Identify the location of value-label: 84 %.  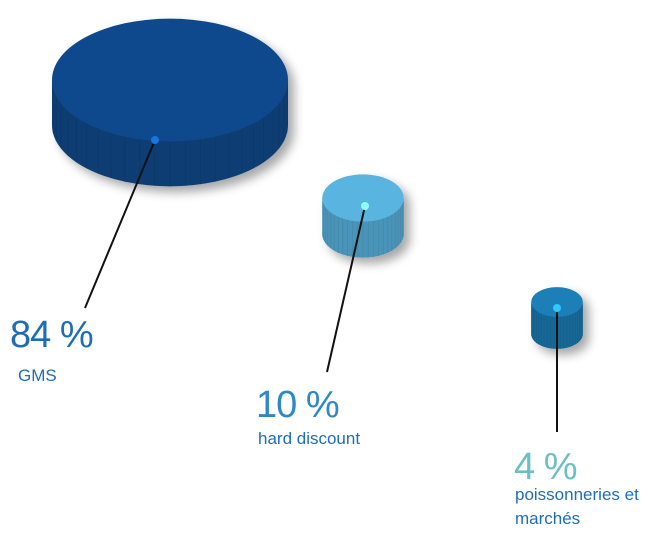
(52, 335).